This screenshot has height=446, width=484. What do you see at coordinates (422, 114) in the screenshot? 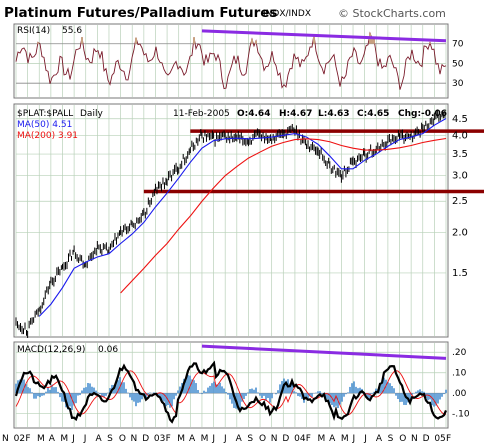
I see `change-label: Chg:-0.06` at bounding box center [422, 114].